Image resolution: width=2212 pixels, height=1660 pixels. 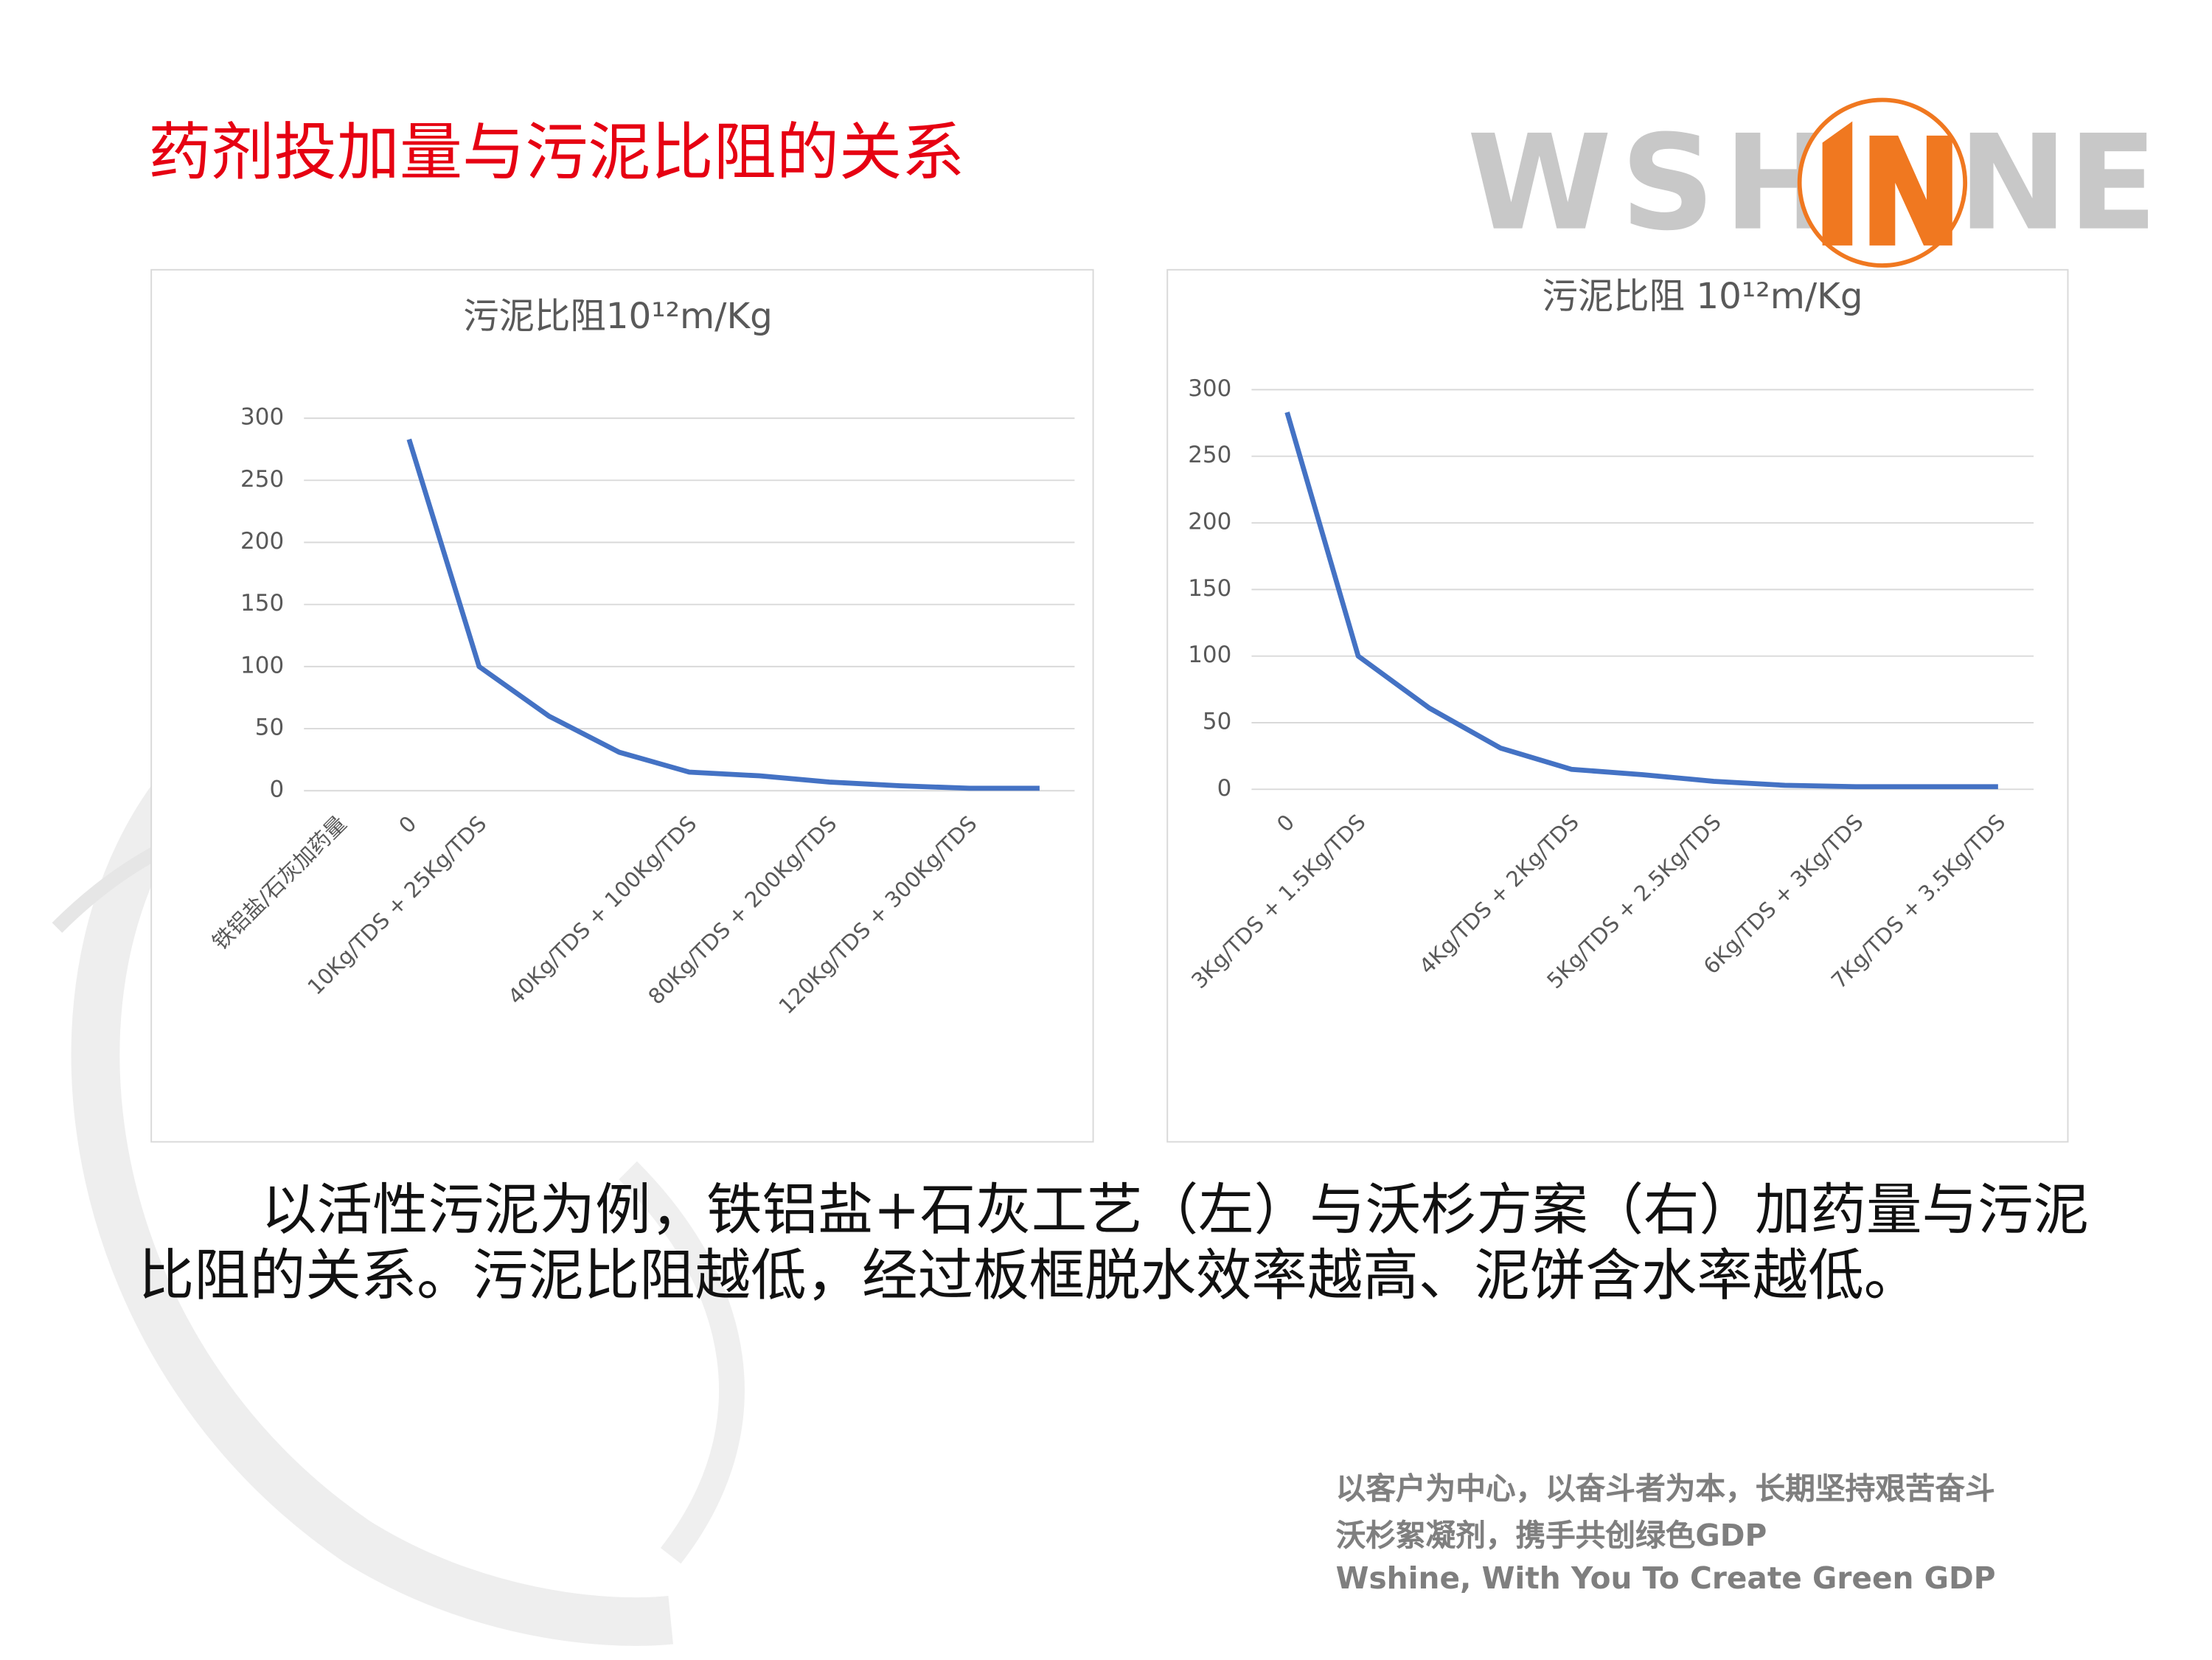 I want to click on footer-line: Wshine, With You To Create Green GDP, so click(x=1665, y=1578).